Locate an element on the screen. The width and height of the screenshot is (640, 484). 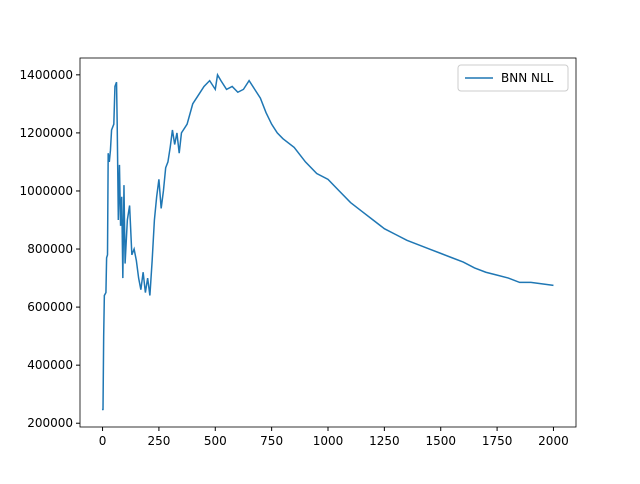
x-tick-label: 500 is located at coordinates (215, 441).